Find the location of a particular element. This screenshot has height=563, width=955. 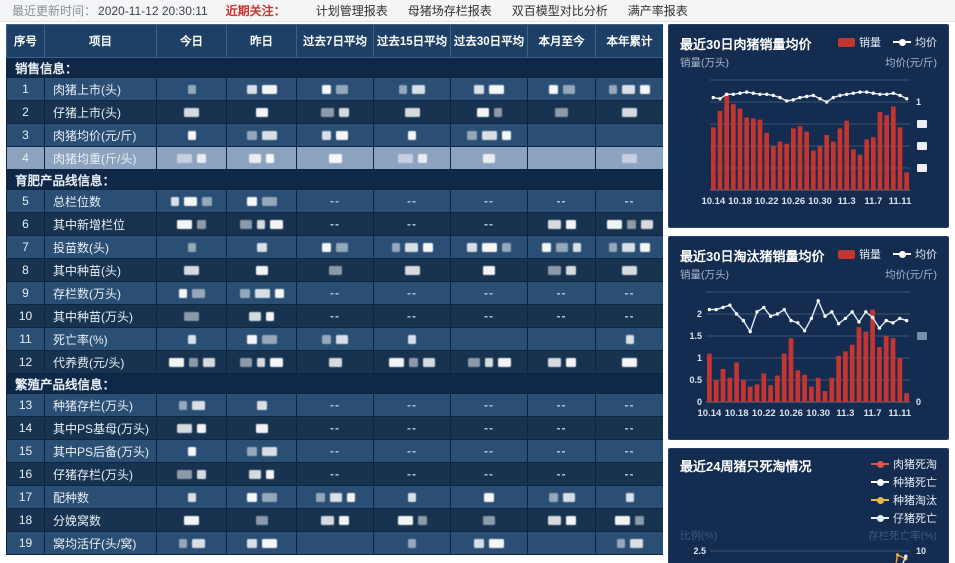

table-row: 3 肉猪均价(元/斤) is located at coordinates (334, 135).